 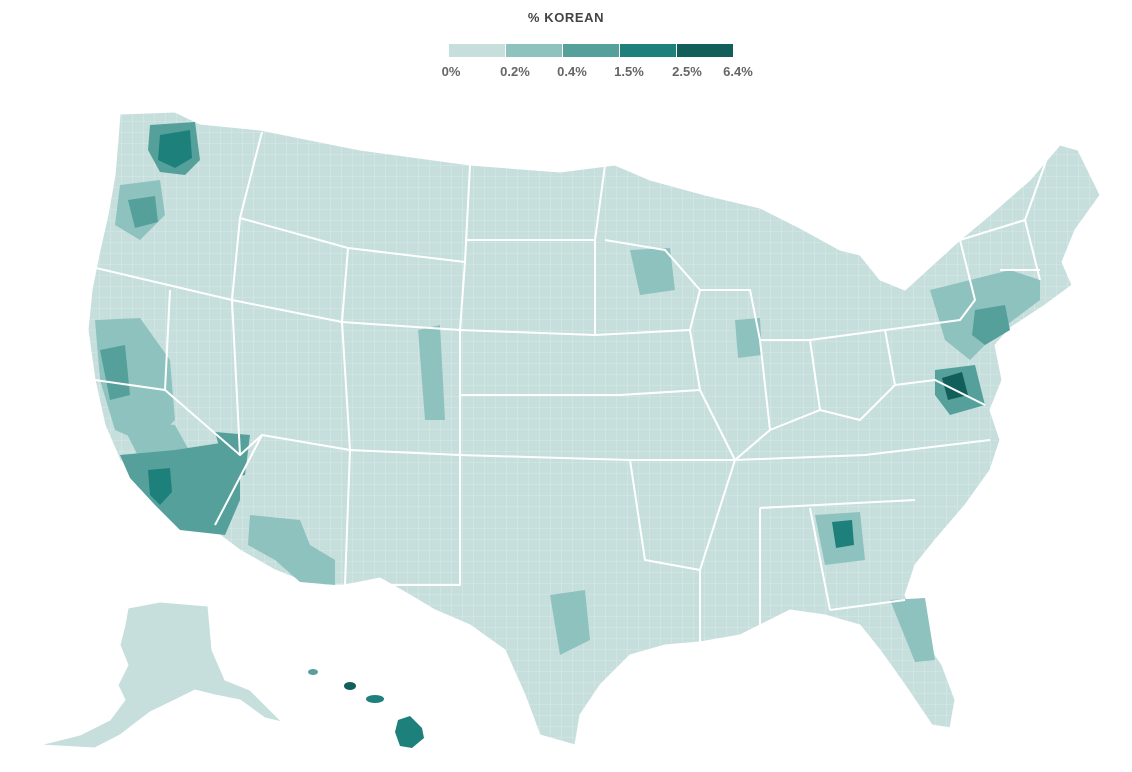 I want to click on legend-label-1: 0.2%, so click(x=515, y=71).